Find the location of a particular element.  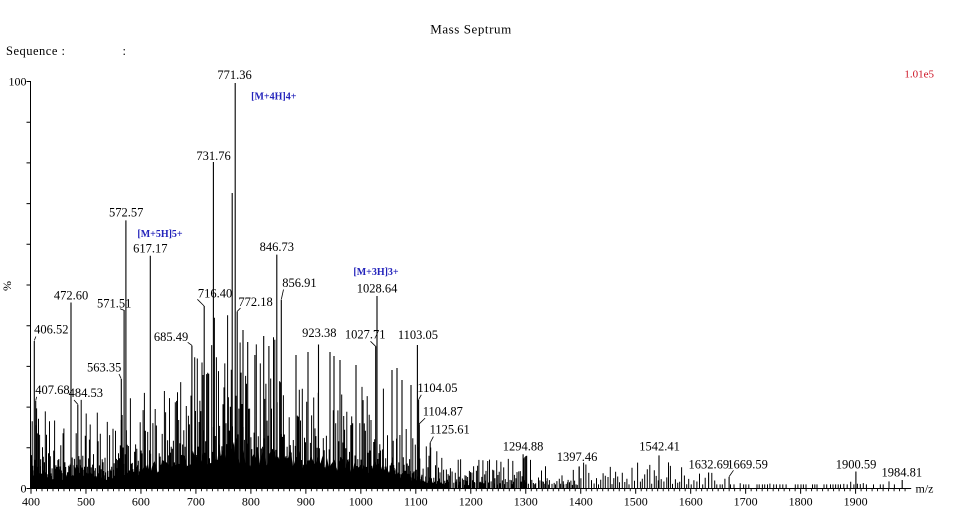

svg-text: 500 is located at coordinates (86, 502).